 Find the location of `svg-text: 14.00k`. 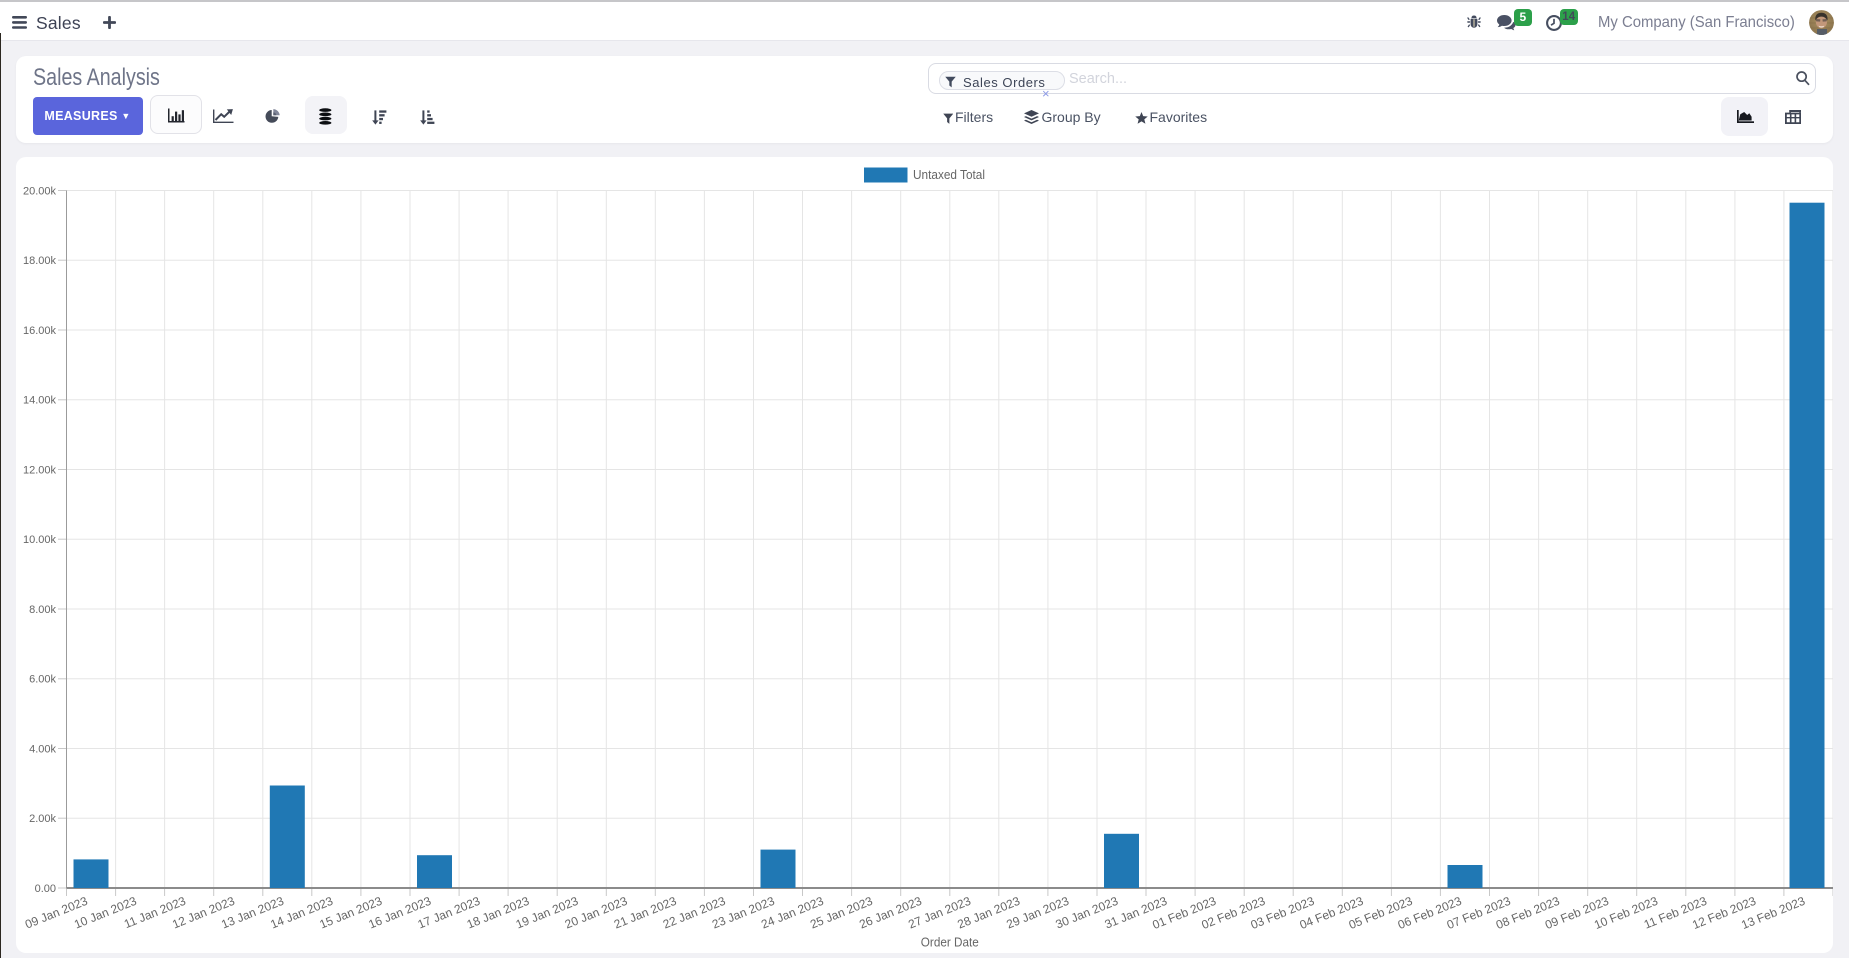

svg-text: 14.00k is located at coordinates (40, 401).